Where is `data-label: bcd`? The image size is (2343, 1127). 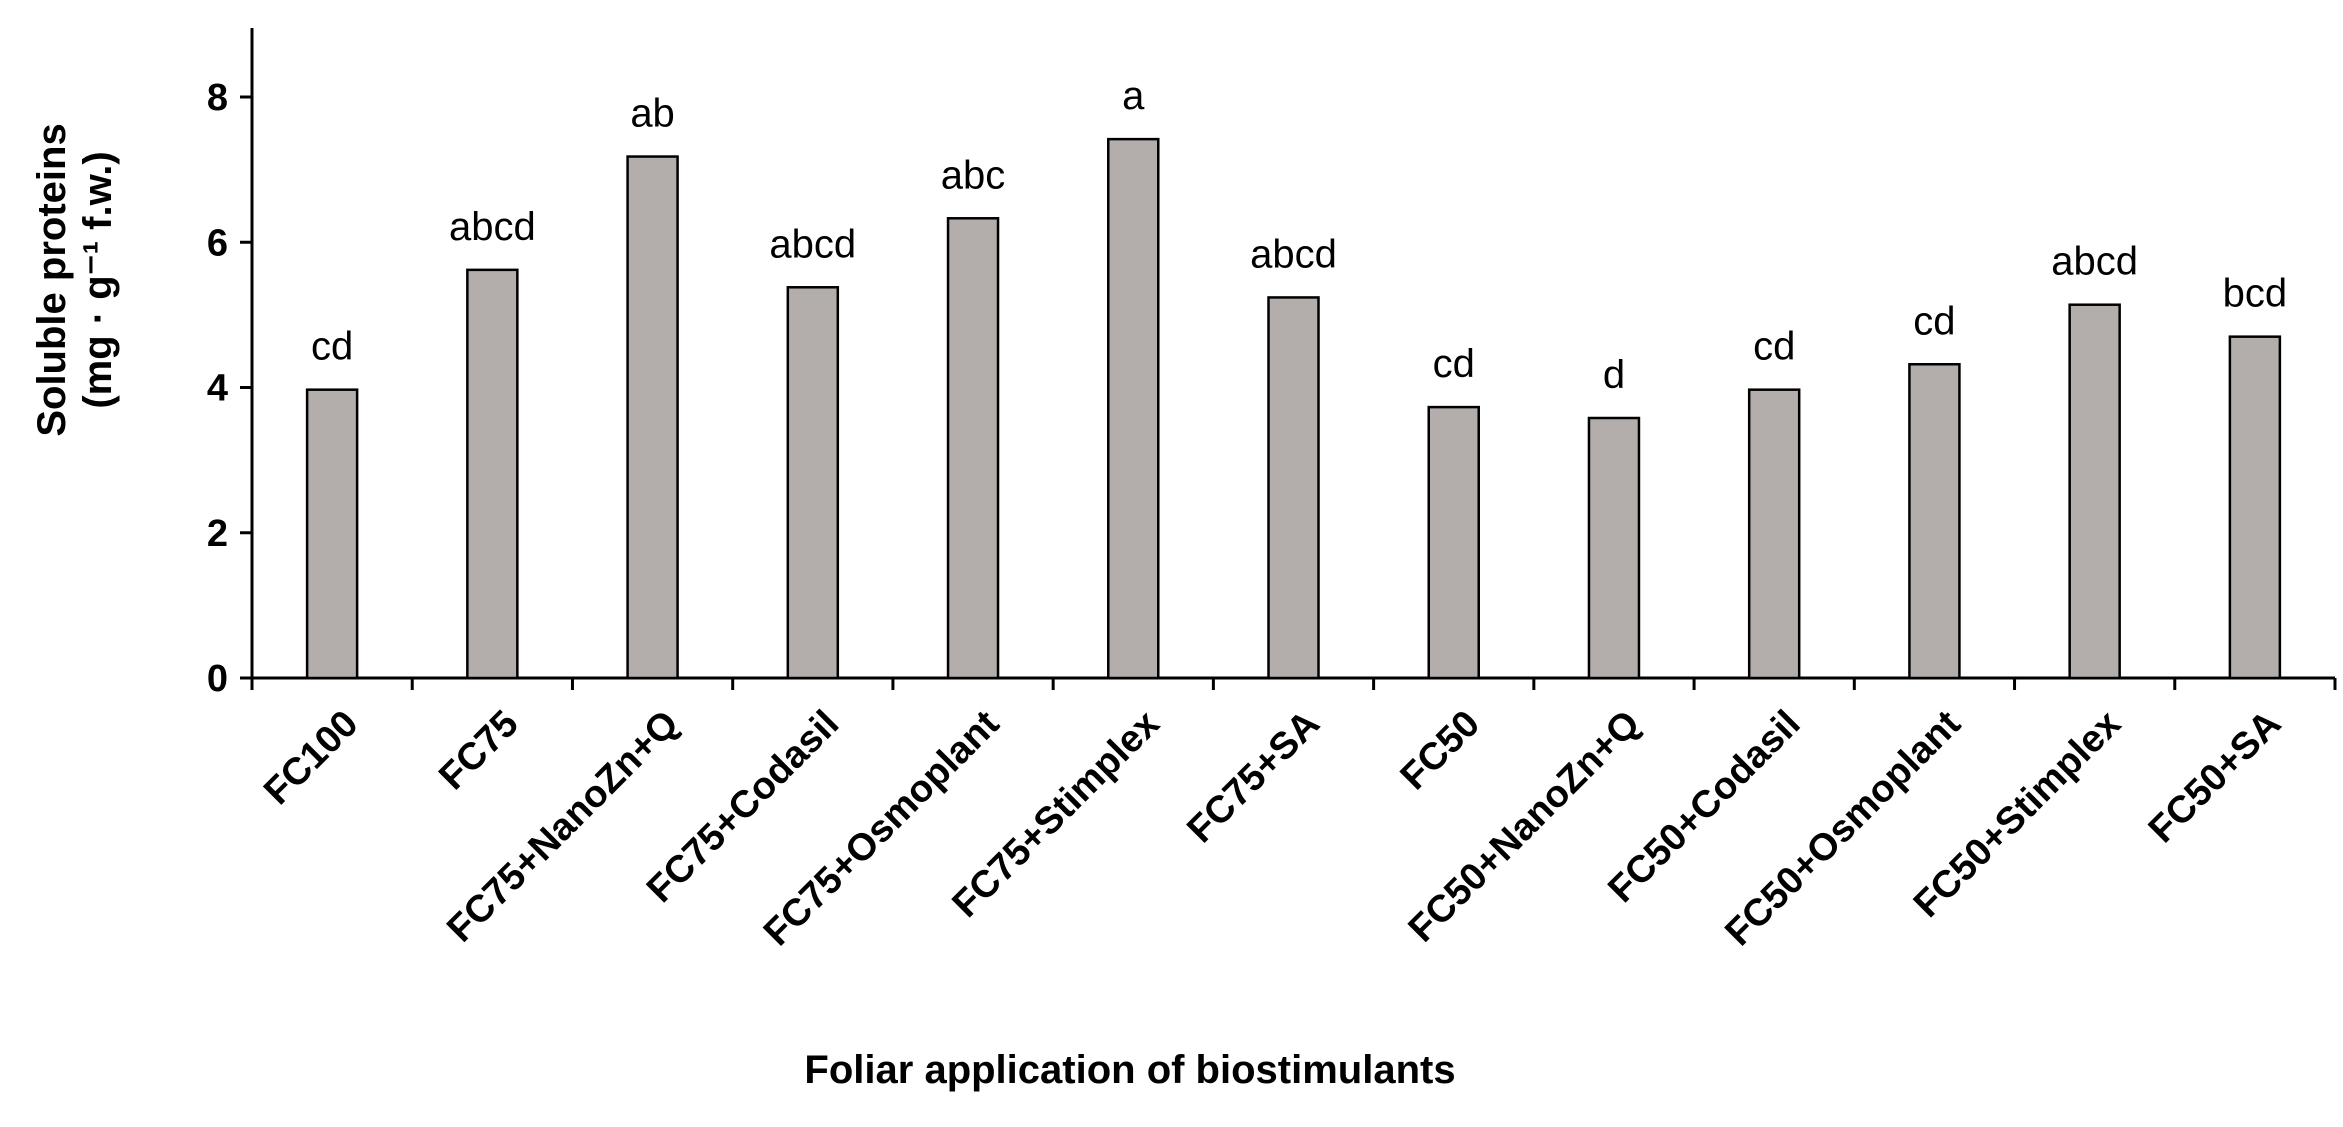
data-label: bcd is located at coordinates (2255, 294).